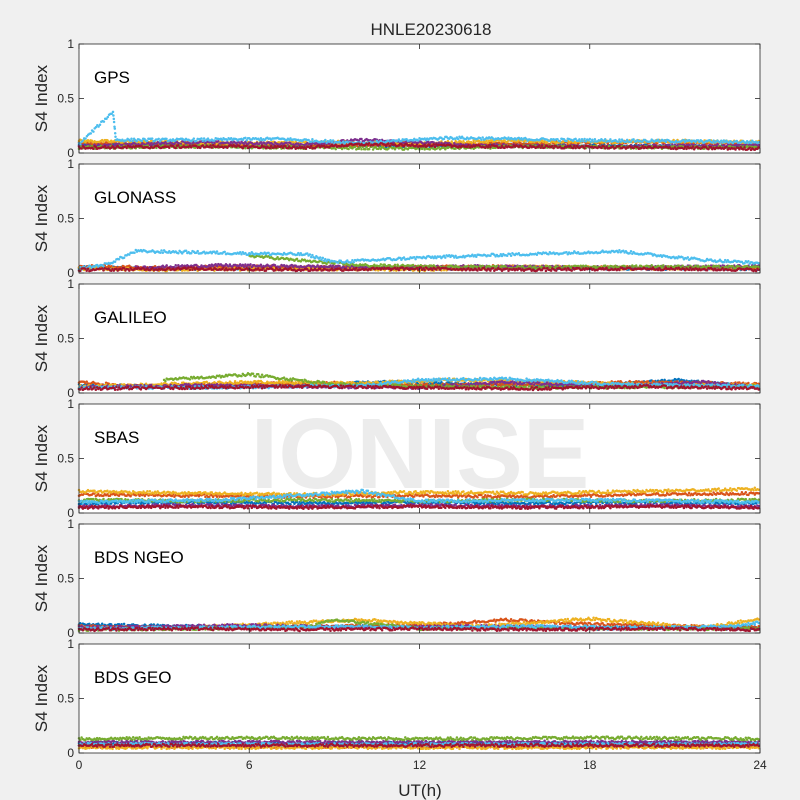  Describe the element at coordinates (112, 77) in the screenshot. I see `panel-title: GPS` at that location.